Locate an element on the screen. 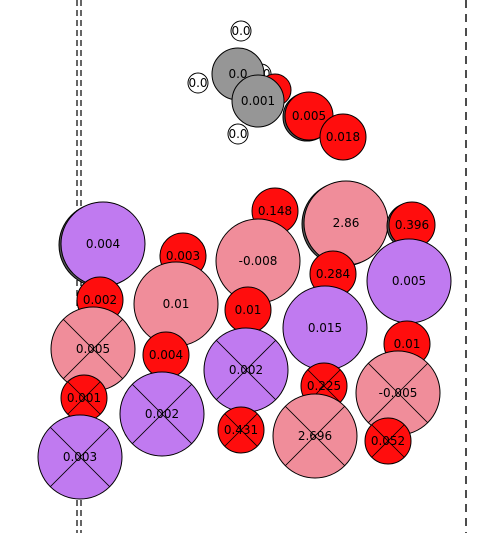 The height and width of the screenshot is (533, 484). atom-charge-label: 0.284 is located at coordinates (333, 274).